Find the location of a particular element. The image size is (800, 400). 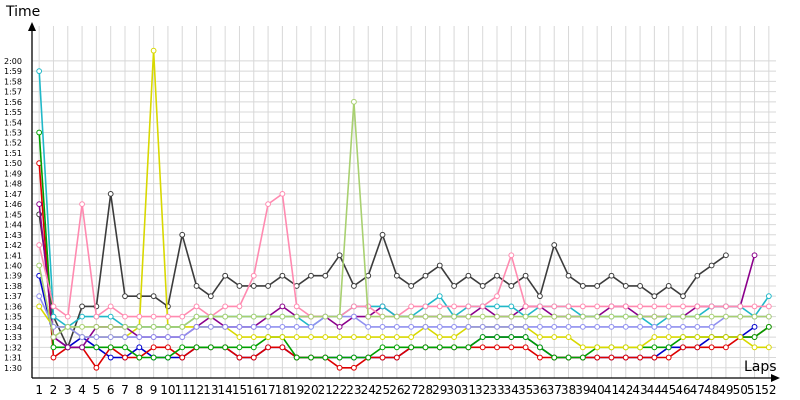

x-tick-label: 27 is located at coordinates (411, 390).